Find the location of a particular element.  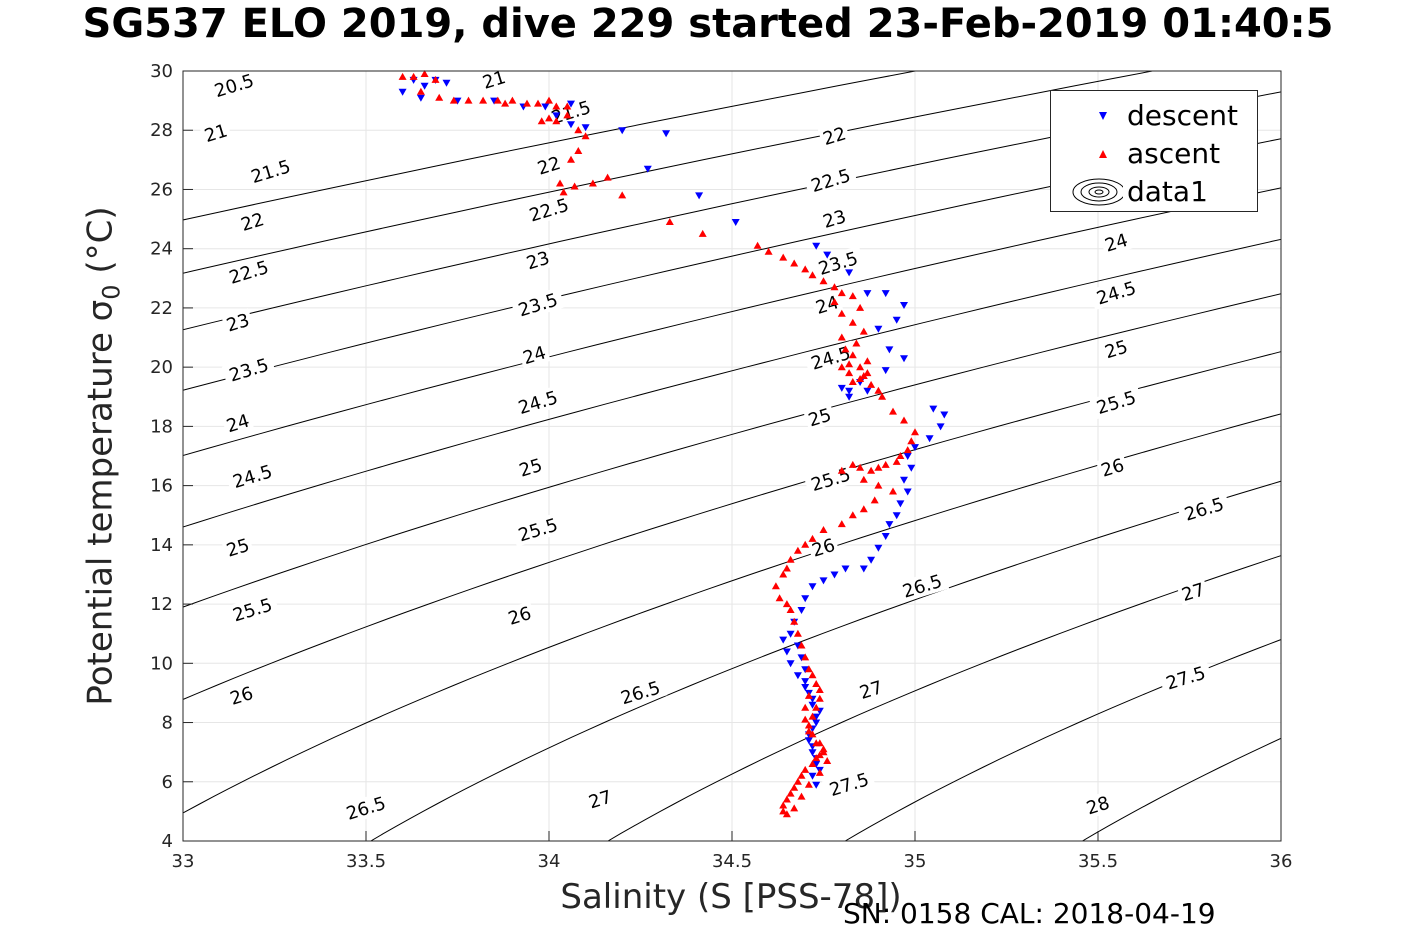

contour-label: 22.5 is located at coordinates (830, 180).